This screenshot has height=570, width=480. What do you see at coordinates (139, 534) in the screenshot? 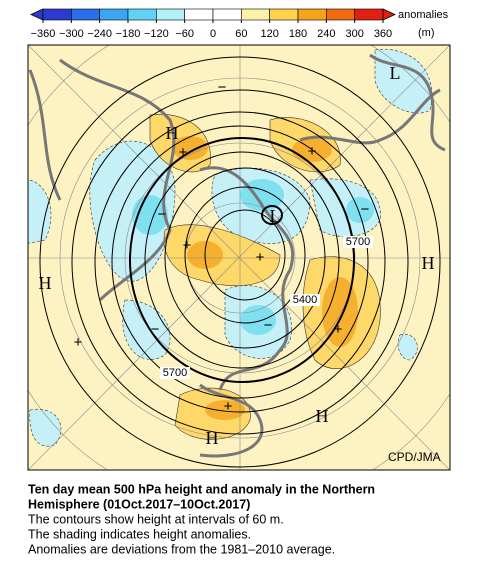
I see `caption-note: The shading indicates height anomalies.` at bounding box center [139, 534].